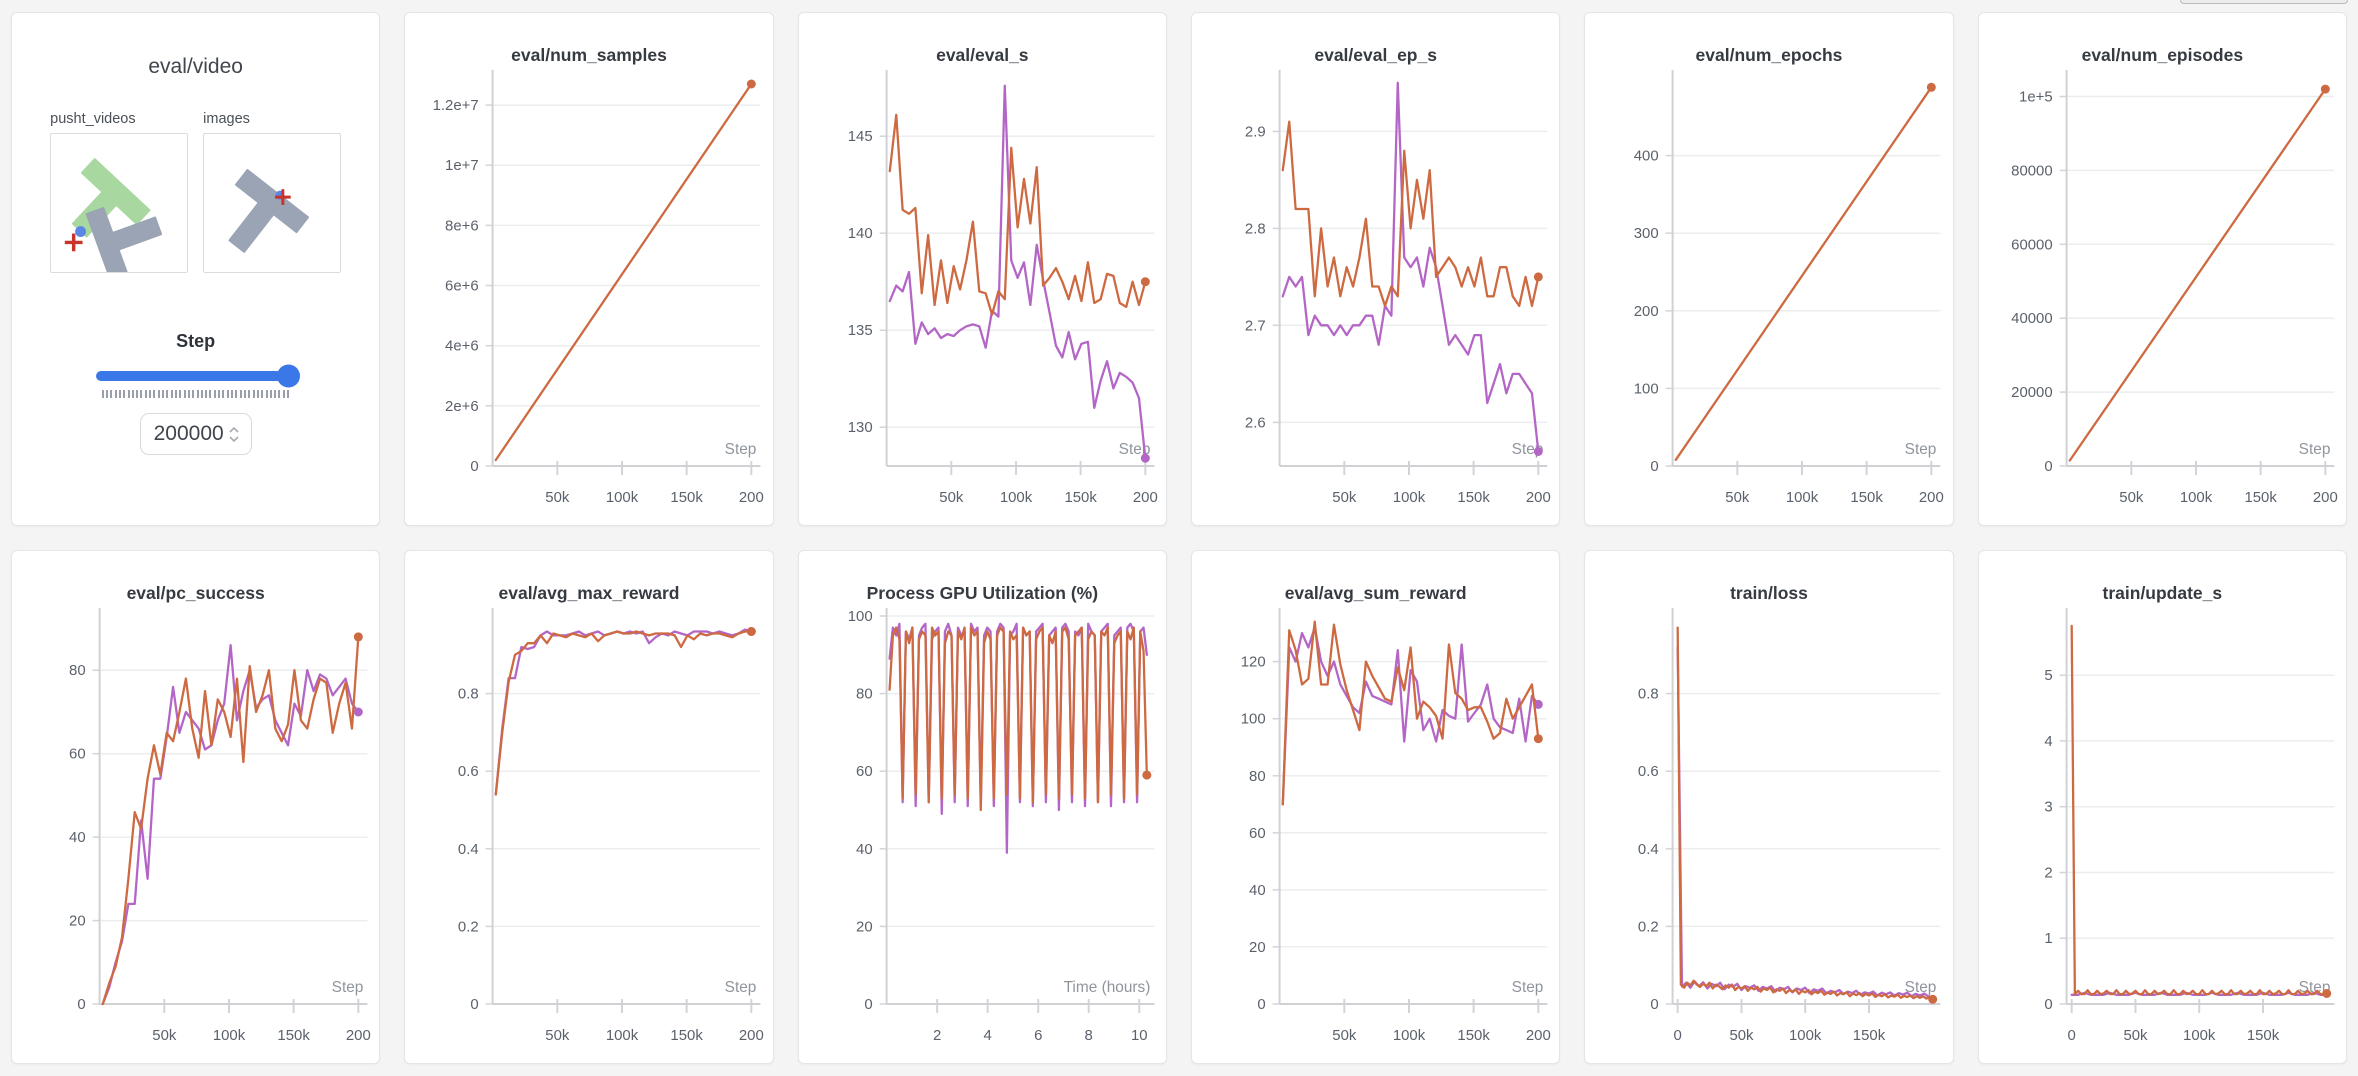 The image size is (2358, 1076). Describe the element at coordinates (1769, 593) in the screenshot. I see `chart-title: train/loss` at that location.